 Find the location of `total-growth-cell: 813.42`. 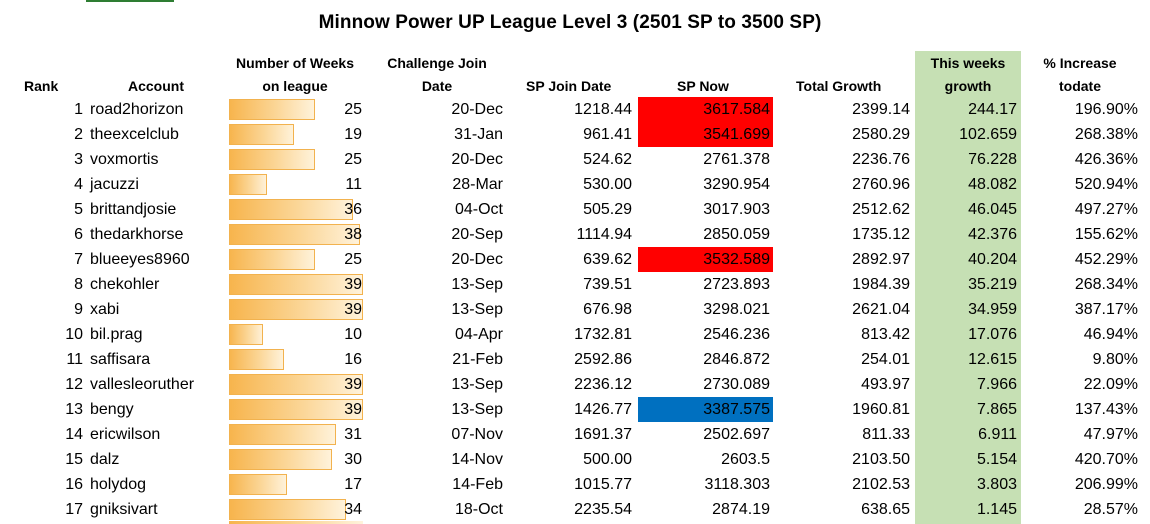

total-growth-cell: 813.42 is located at coordinates (885, 334).